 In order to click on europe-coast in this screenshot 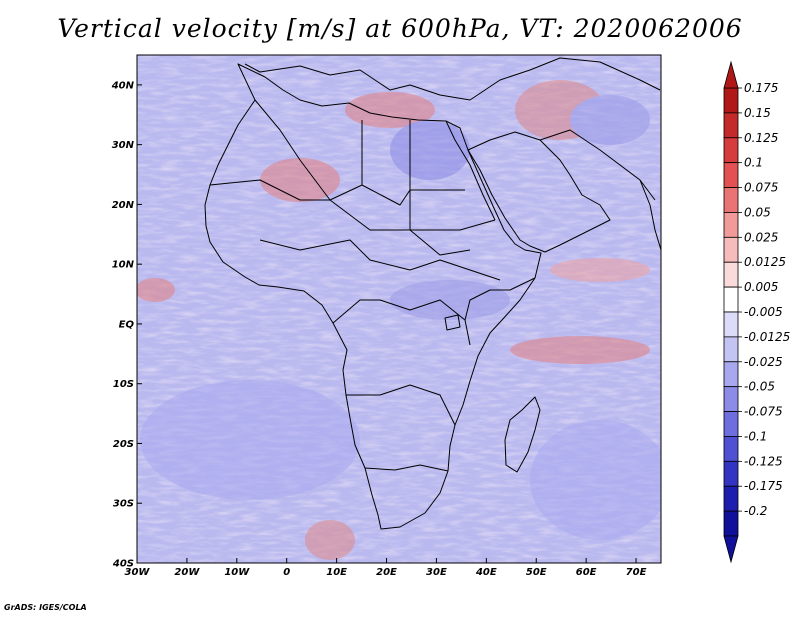, I will do `click(452, 79)`.